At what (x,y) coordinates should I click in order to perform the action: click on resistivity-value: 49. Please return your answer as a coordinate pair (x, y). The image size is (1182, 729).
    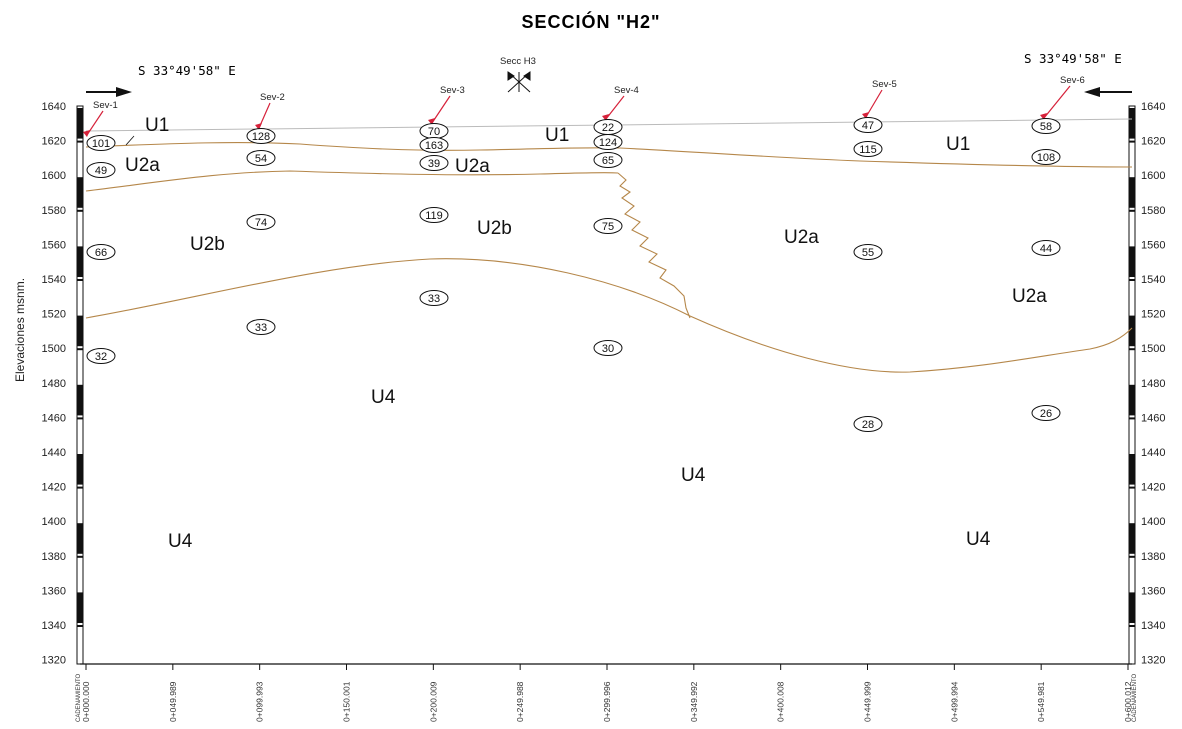
    Looking at the image, I should click on (101, 171).